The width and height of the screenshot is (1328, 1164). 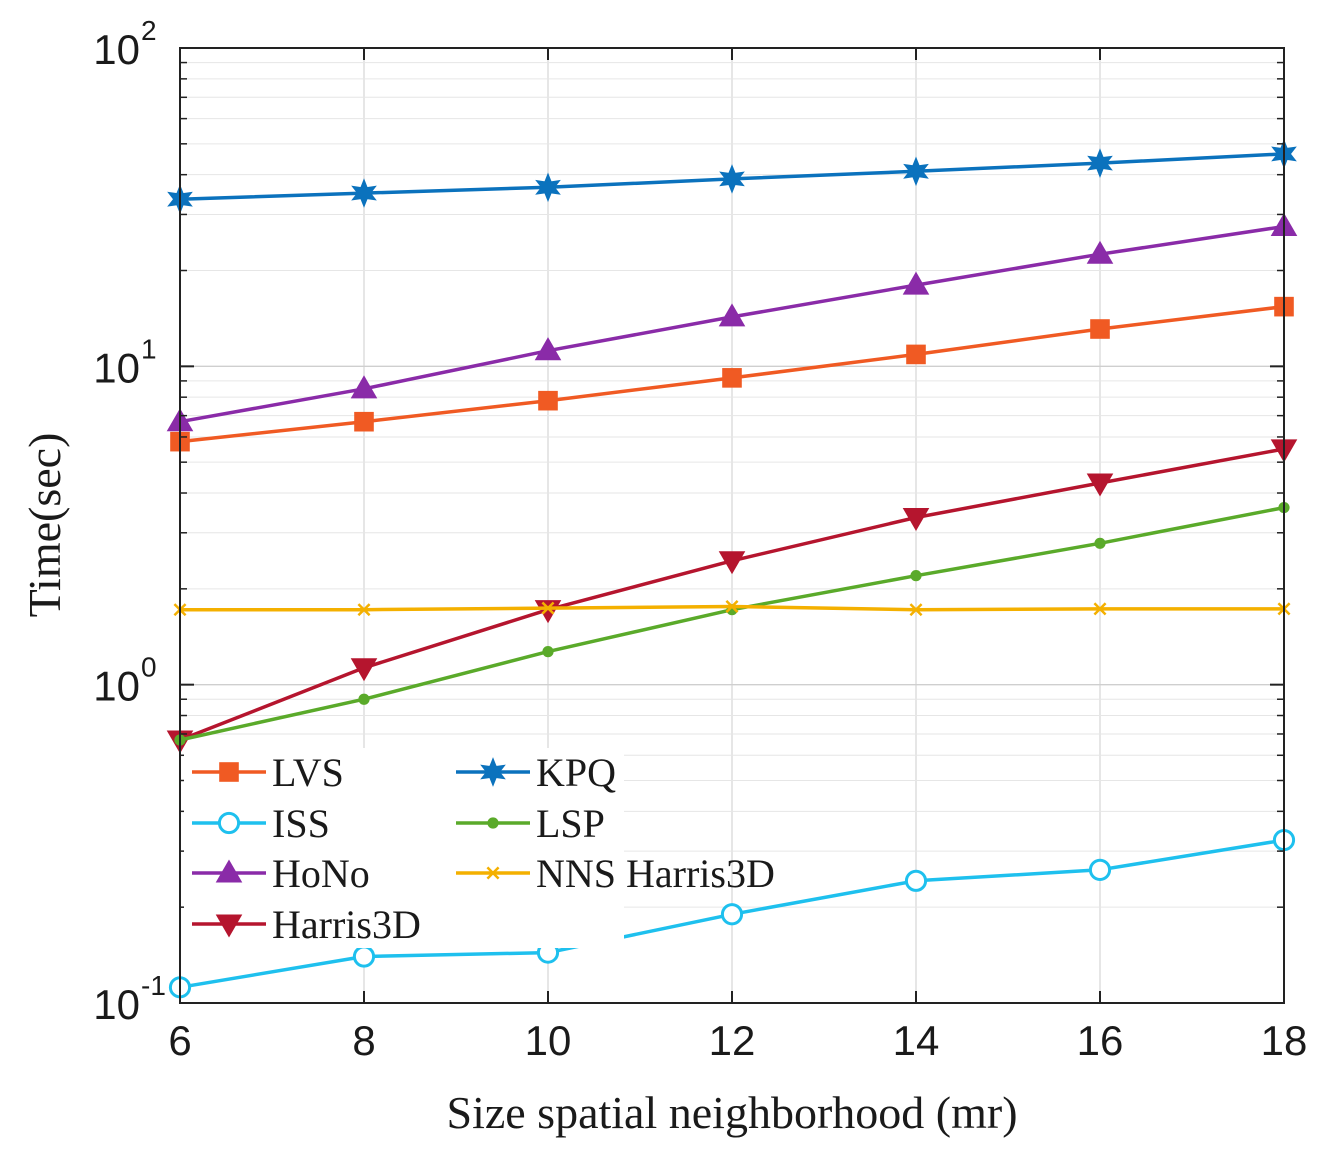 What do you see at coordinates (346, 924) in the screenshot?
I see `legend-label: Harris3D` at bounding box center [346, 924].